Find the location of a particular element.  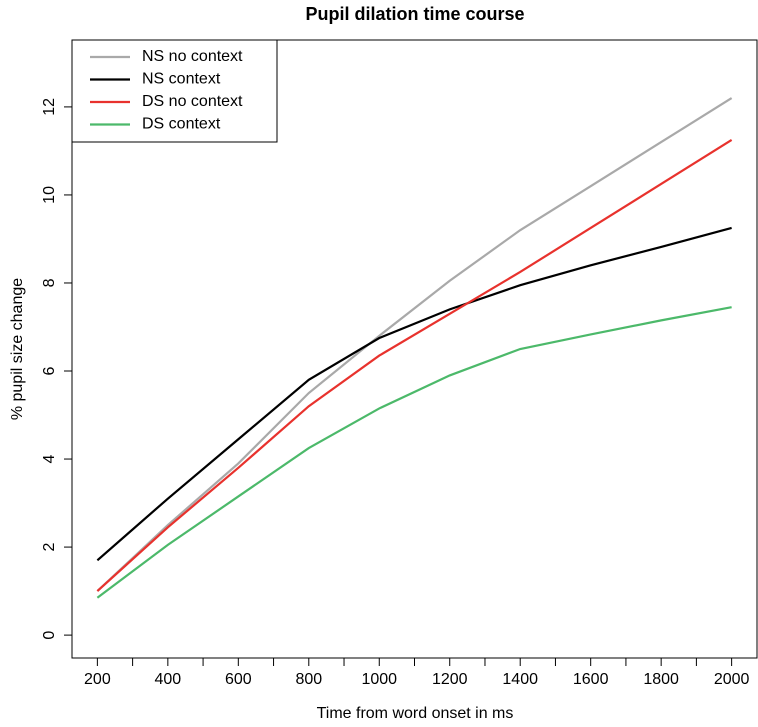

y-axis-label: % pupil size change is located at coordinates (17, 349).